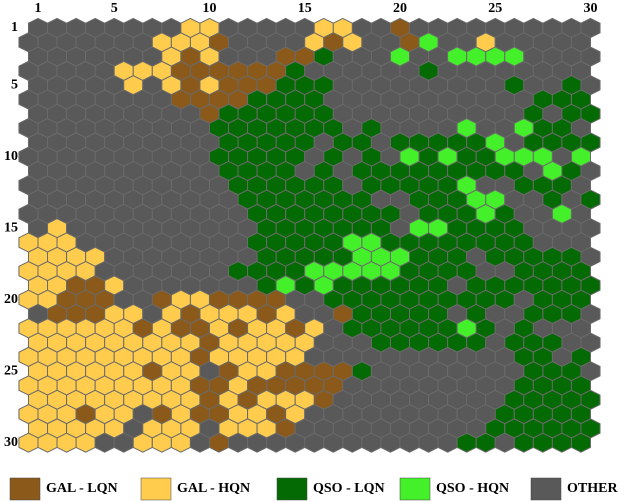 Image resolution: width=639 pixels, height=502 pixels. What do you see at coordinates (400, 8) in the screenshot?
I see `x-tick-label: 20` at bounding box center [400, 8].